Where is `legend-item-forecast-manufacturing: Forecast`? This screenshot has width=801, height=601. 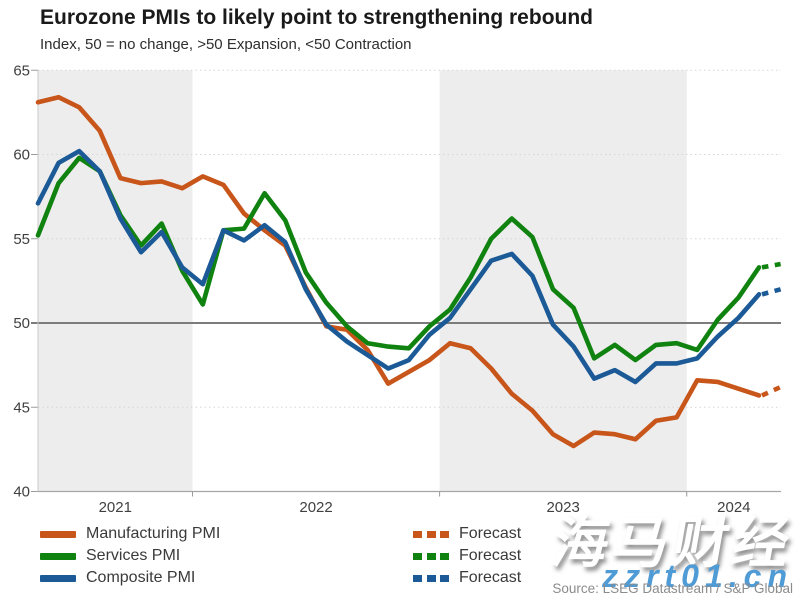 legend-item-forecast-manufacturing: Forecast is located at coordinates (467, 534).